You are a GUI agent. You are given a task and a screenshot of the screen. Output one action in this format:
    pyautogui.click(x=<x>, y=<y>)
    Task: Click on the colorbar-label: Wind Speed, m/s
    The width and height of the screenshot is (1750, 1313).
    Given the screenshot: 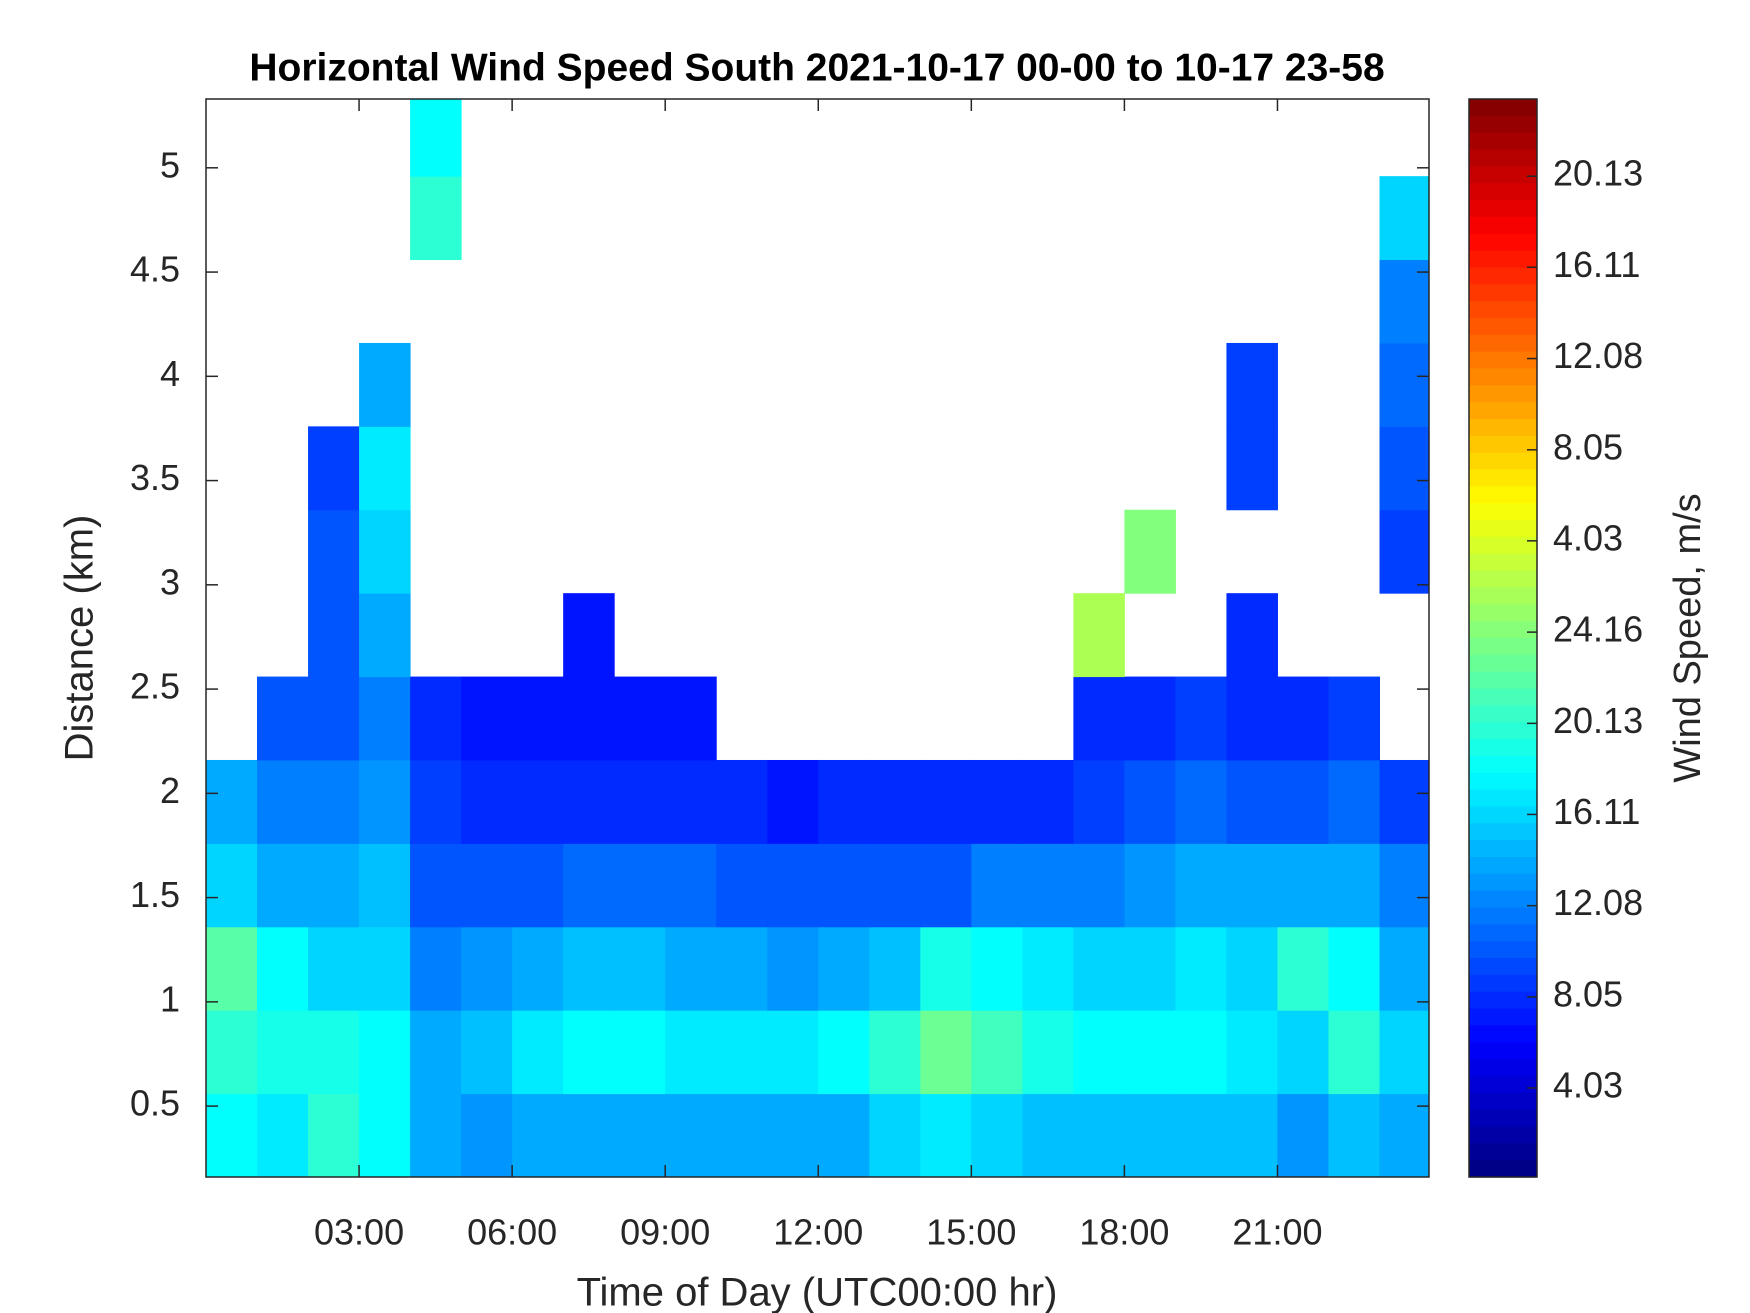 What is the action you would take?
    pyautogui.click(x=1688, y=637)
    